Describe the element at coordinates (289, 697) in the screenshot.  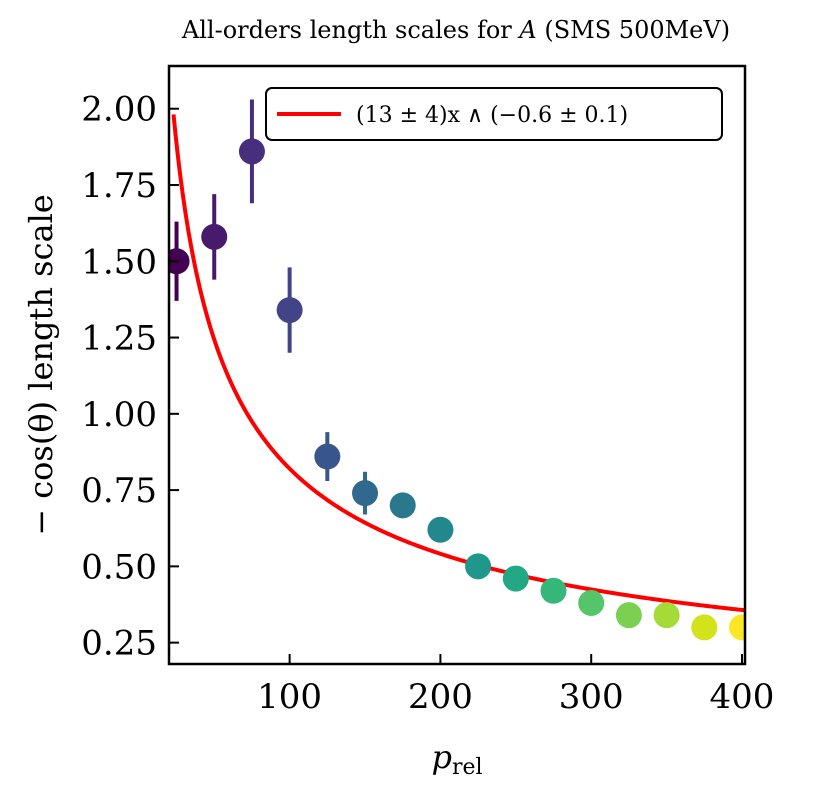
I see `x-tick-label: 100` at that location.